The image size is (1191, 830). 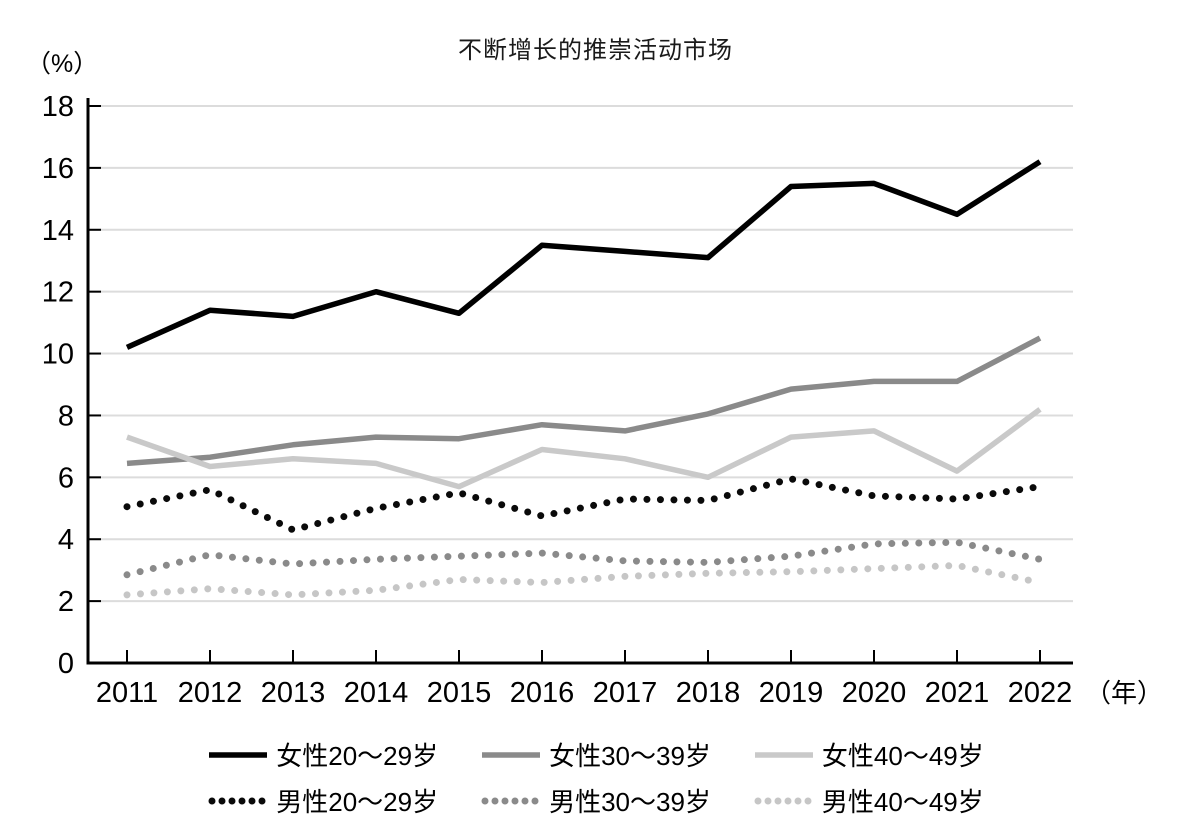 I want to click on x-tick-label: 2015, so click(x=459, y=693).